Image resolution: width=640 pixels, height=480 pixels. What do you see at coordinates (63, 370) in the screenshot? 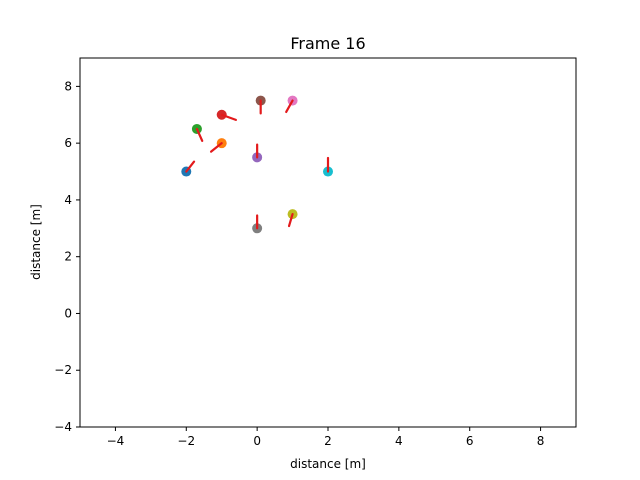
I see `y-tick-label: −2` at bounding box center [63, 370].